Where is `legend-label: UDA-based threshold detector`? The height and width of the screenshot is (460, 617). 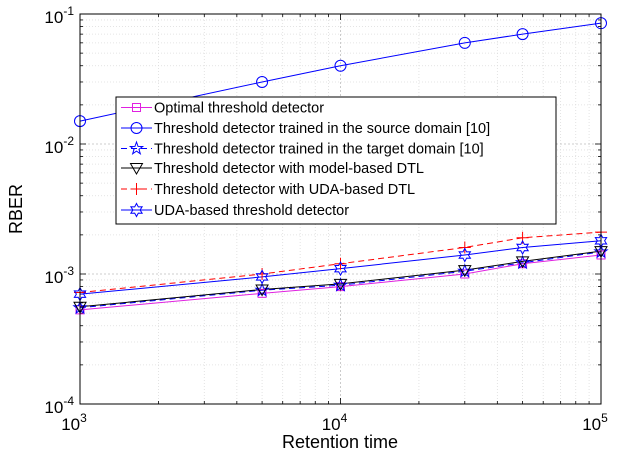
legend-label: UDA-based threshold detector is located at coordinates (251, 211).